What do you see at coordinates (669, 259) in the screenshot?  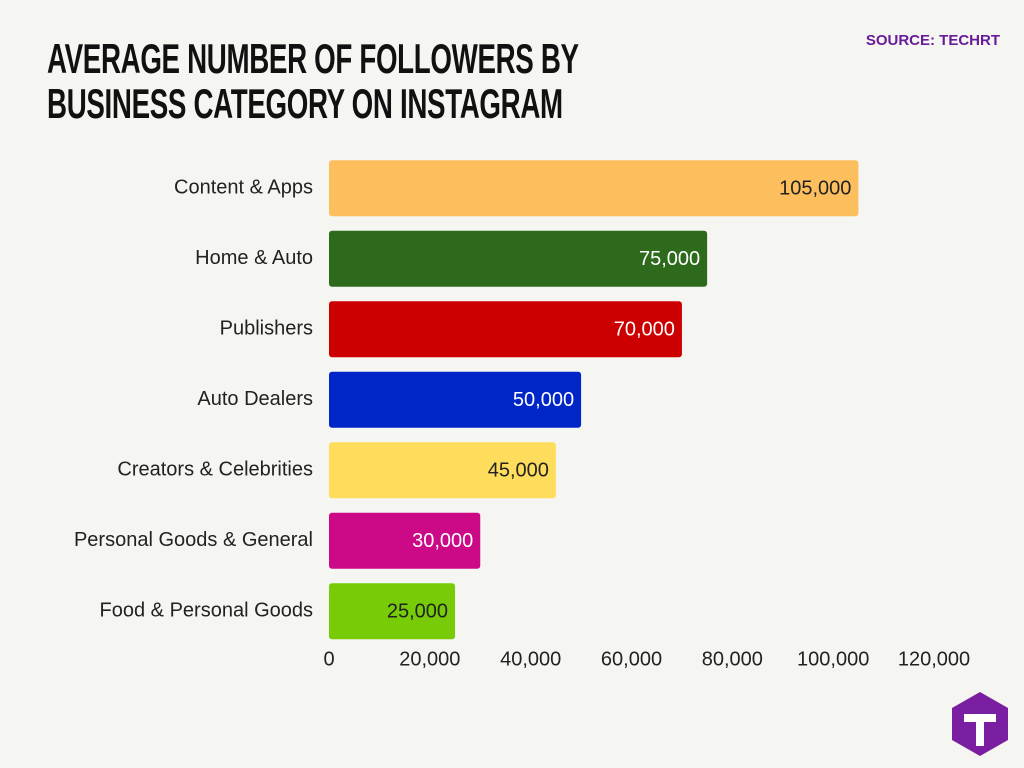 I see `value-label: 75,000` at bounding box center [669, 259].